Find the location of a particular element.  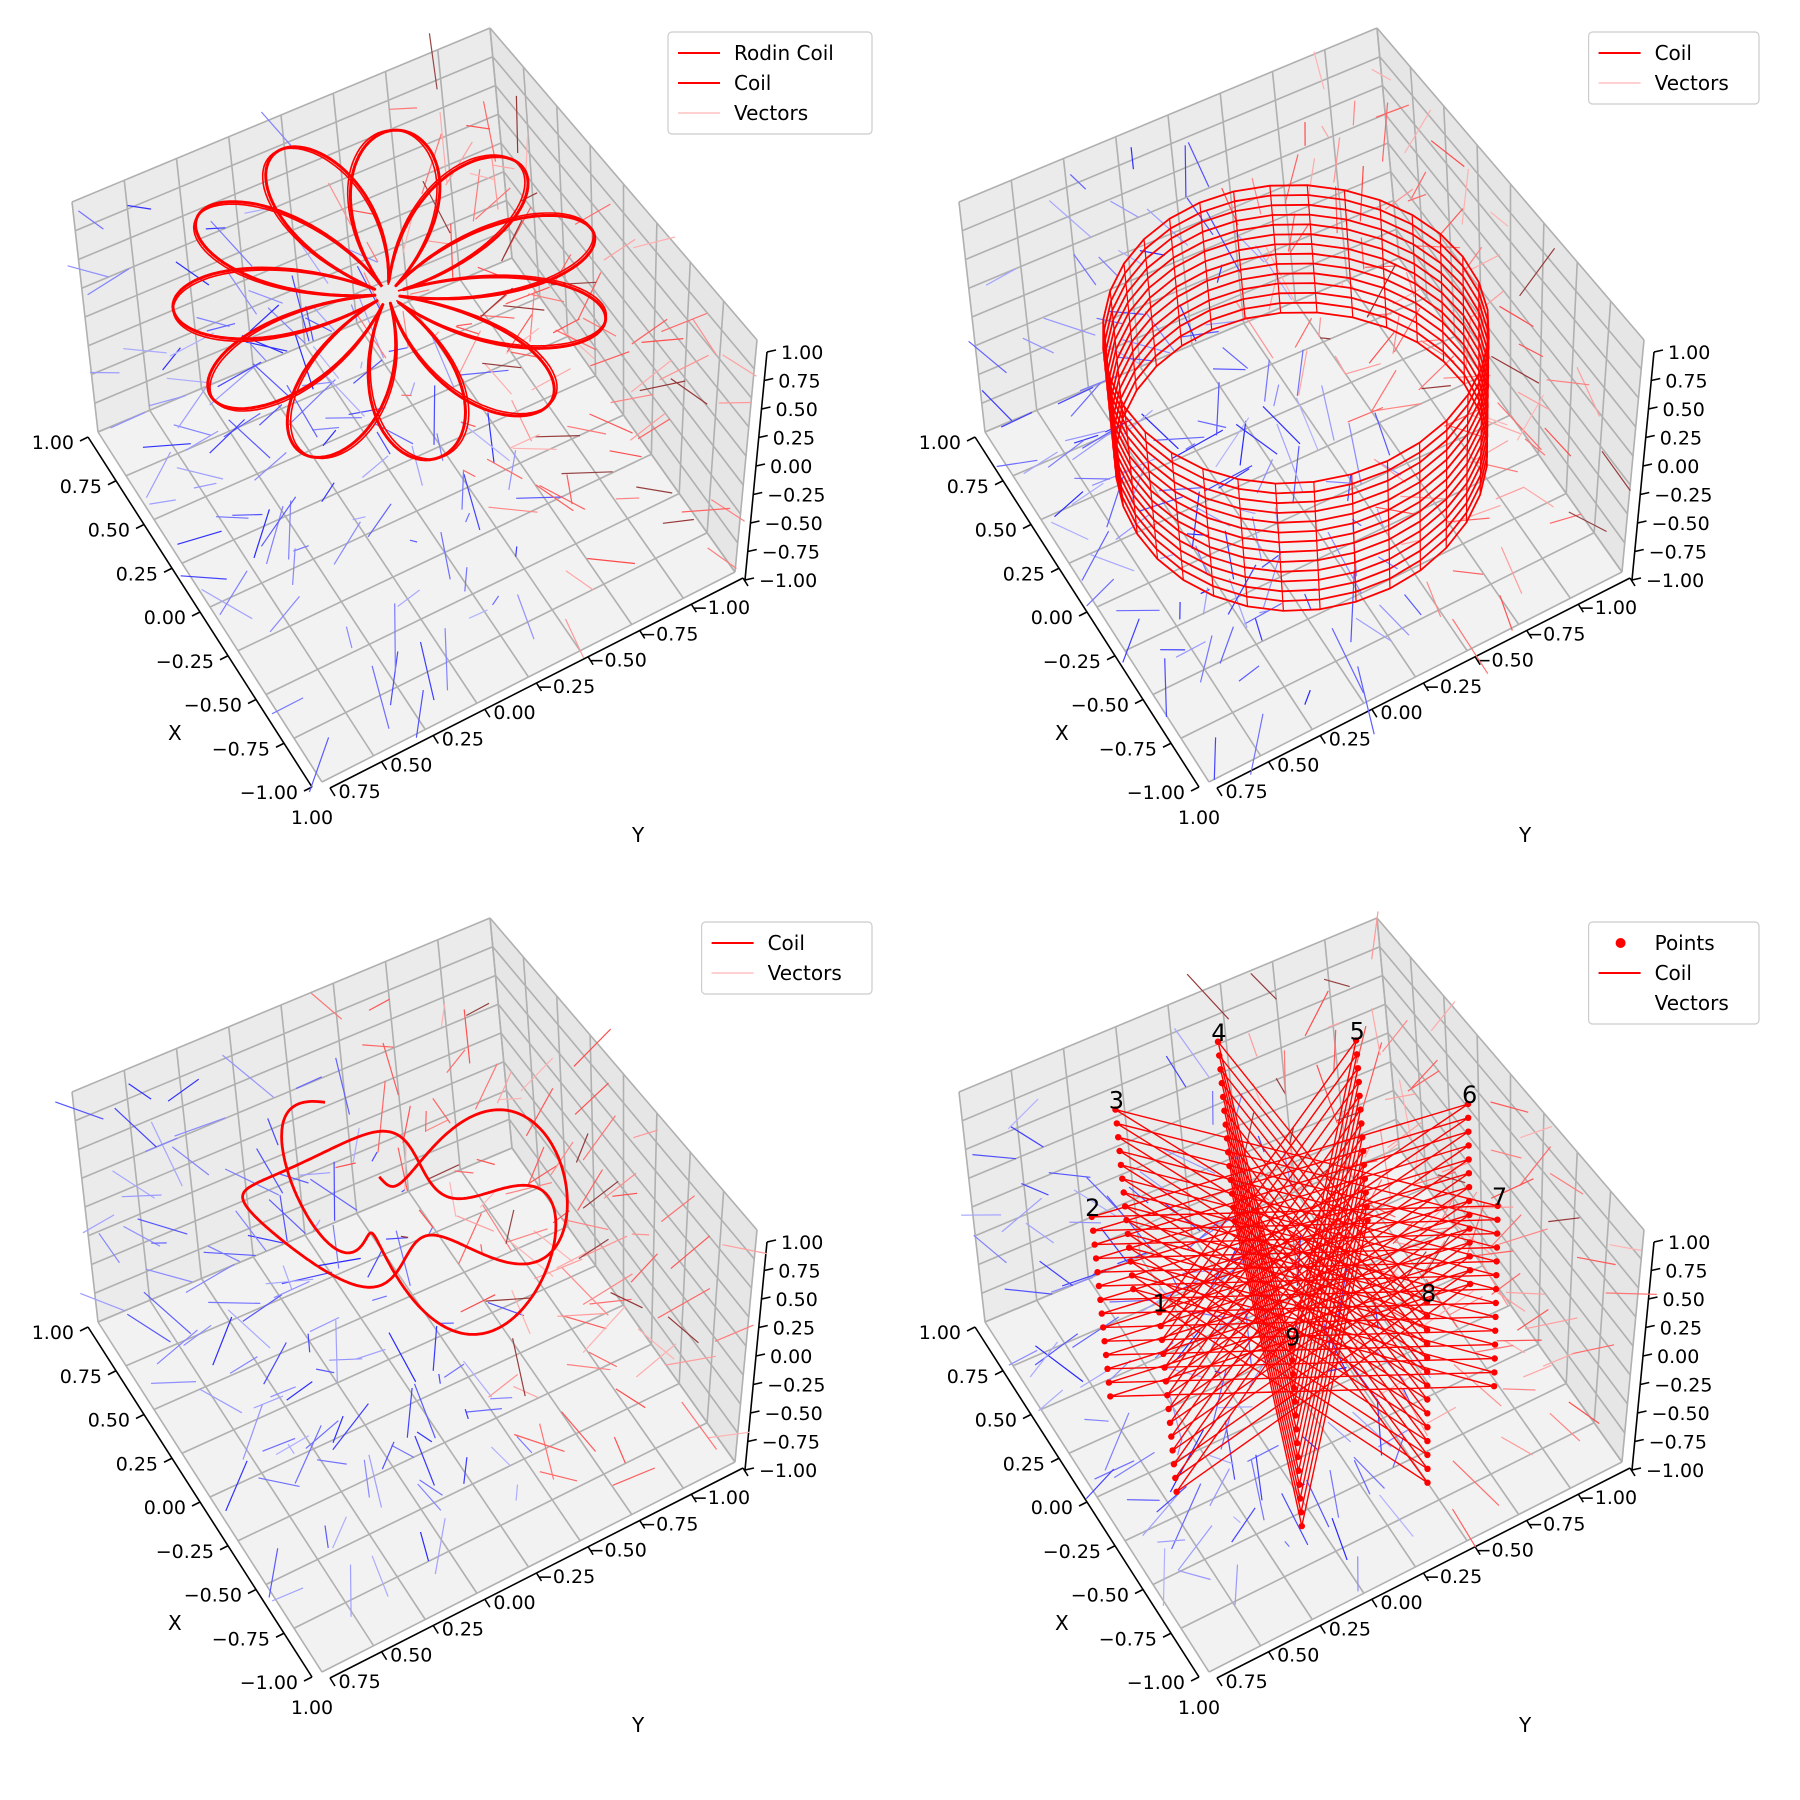

x-tick-label: −0.25 is located at coordinates (1072, 662).